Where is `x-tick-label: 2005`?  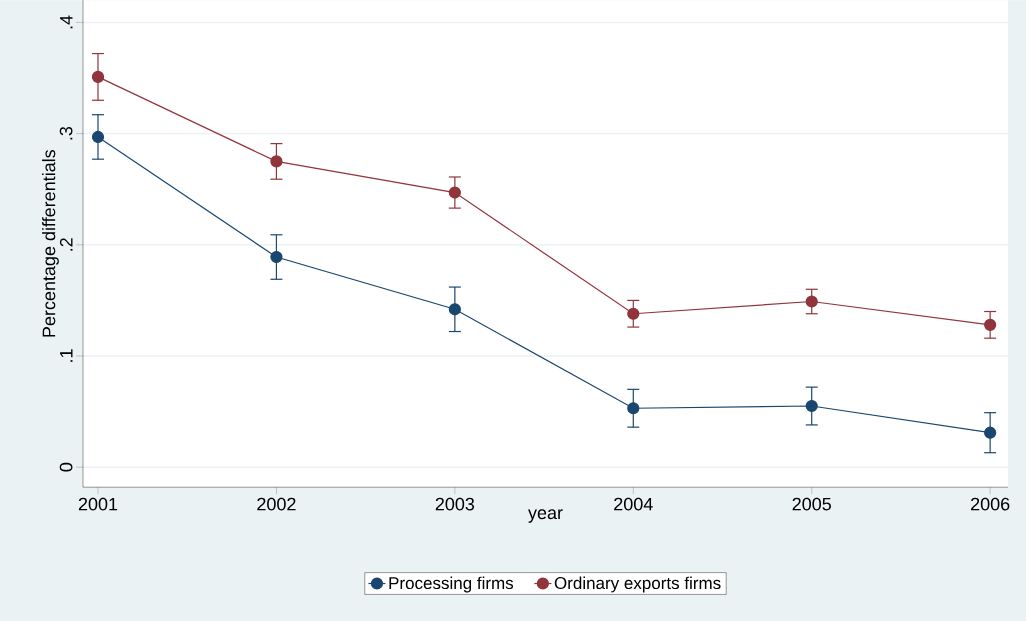 x-tick-label: 2005 is located at coordinates (811, 504).